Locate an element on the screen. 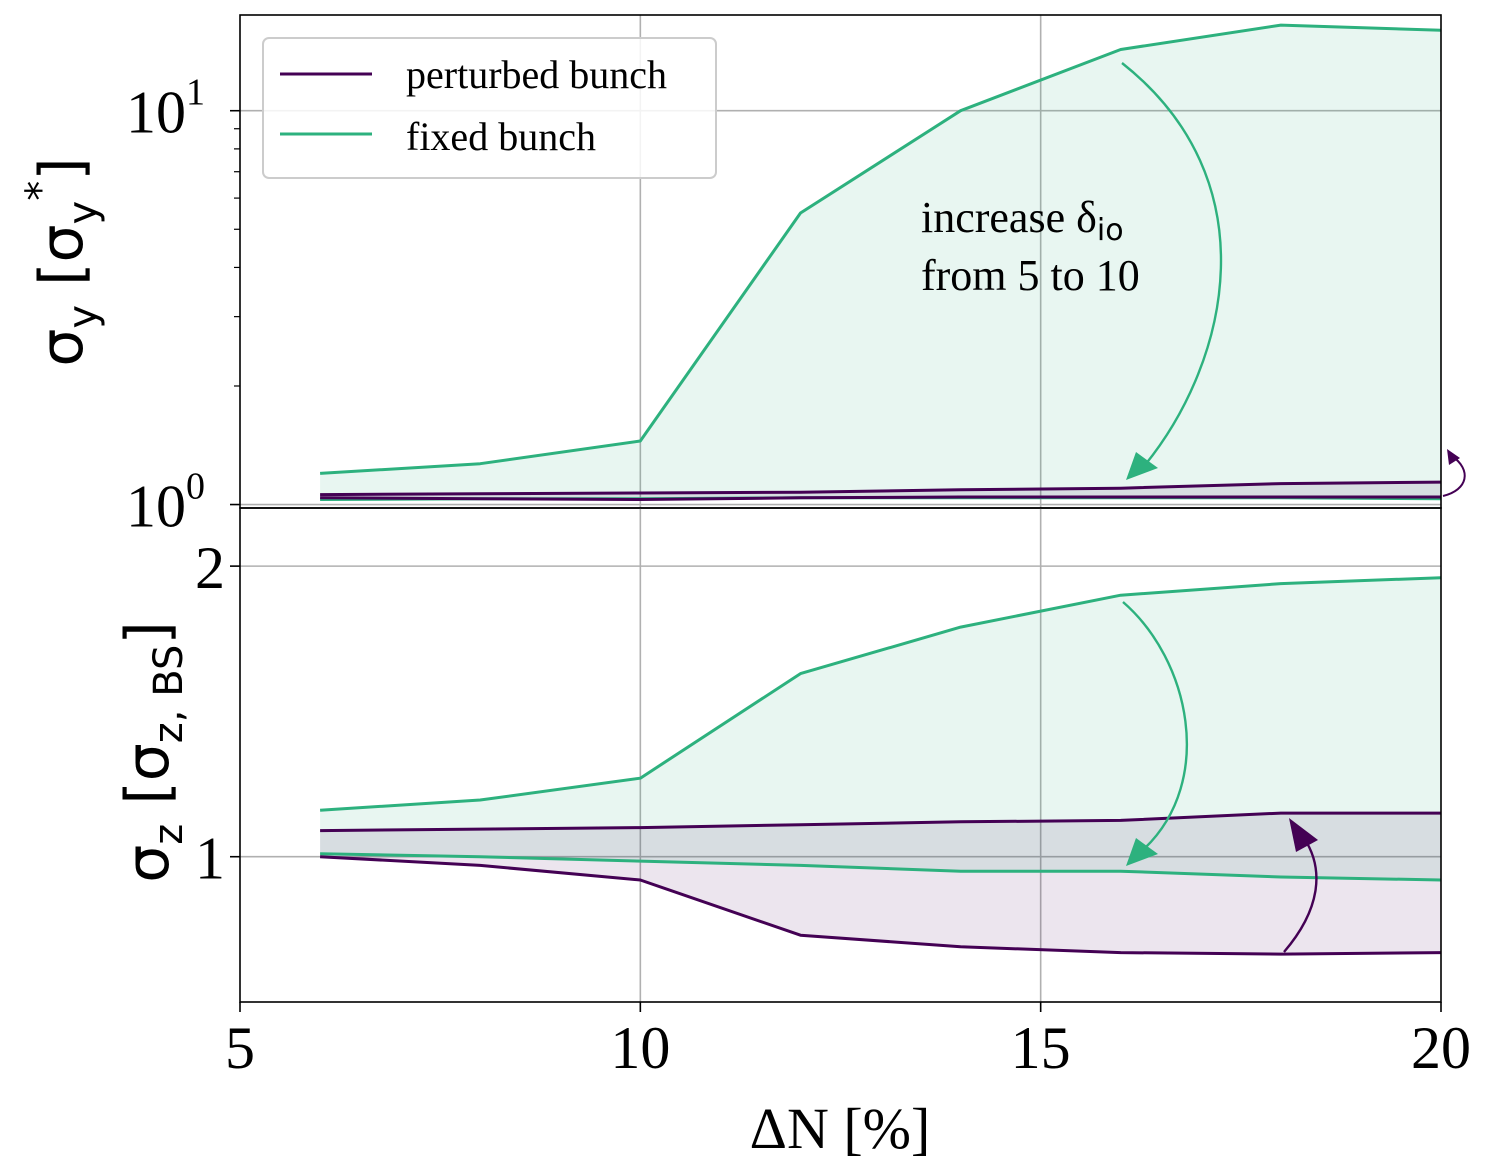  bottom-ytick-label: 1 is located at coordinates (210, 859).